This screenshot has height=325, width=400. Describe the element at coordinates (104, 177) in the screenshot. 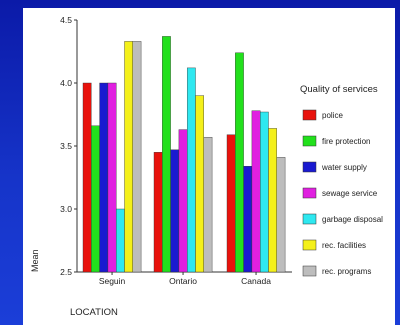

I see `bar-seguin-water-supply` at that location.